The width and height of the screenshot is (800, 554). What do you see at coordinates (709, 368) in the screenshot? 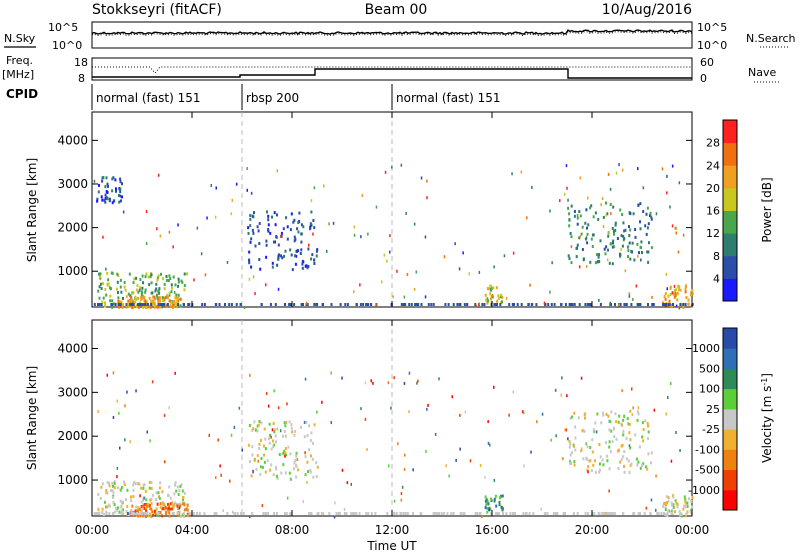
I see `colorbar-tick-label: 500` at bounding box center [709, 368].